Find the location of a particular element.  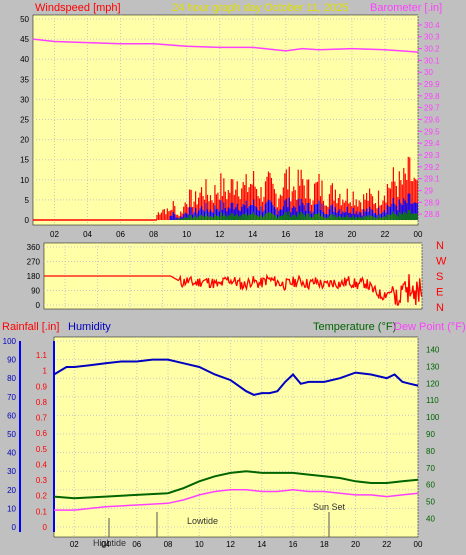

barometer-y-tick-label: 28.8 is located at coordinates (432, 214).